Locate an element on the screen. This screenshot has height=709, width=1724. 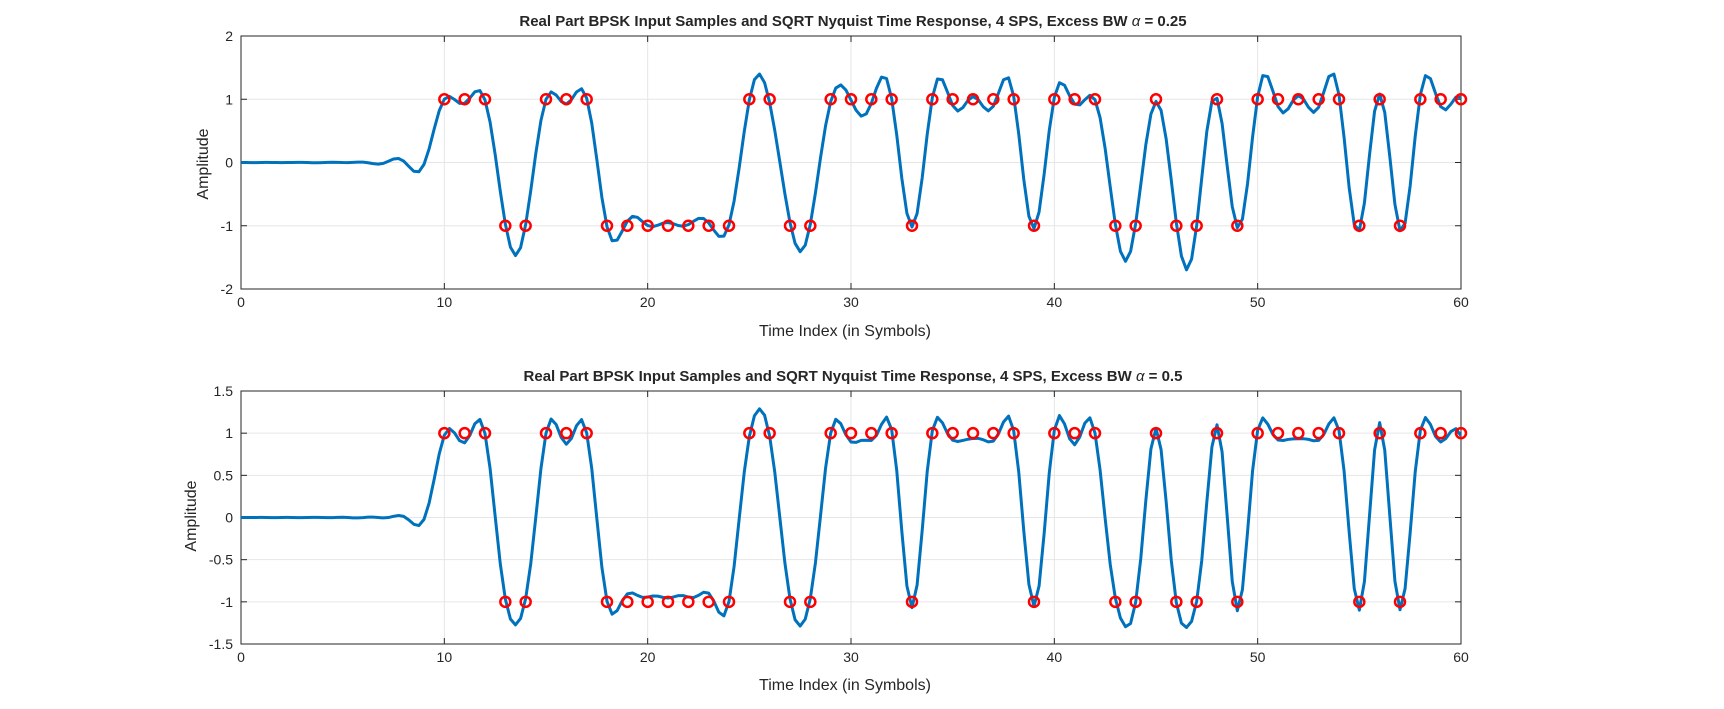
plot-bottom-y-label: Amplitude is located at coordinates (191, 515).